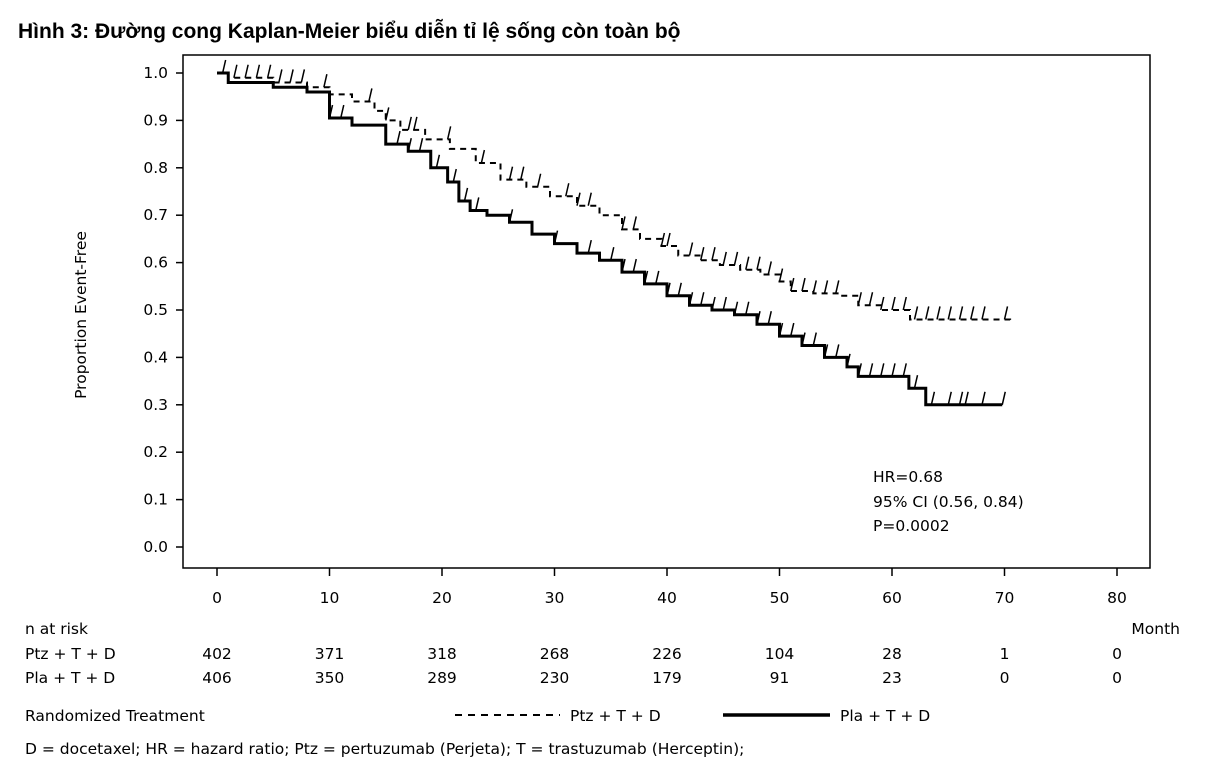 The image size is (1205, 780). What do you see at coordinates (1155, 629) in the screenshot?
I see `x-axis-label: Month` at bounding box center [1155, 629].